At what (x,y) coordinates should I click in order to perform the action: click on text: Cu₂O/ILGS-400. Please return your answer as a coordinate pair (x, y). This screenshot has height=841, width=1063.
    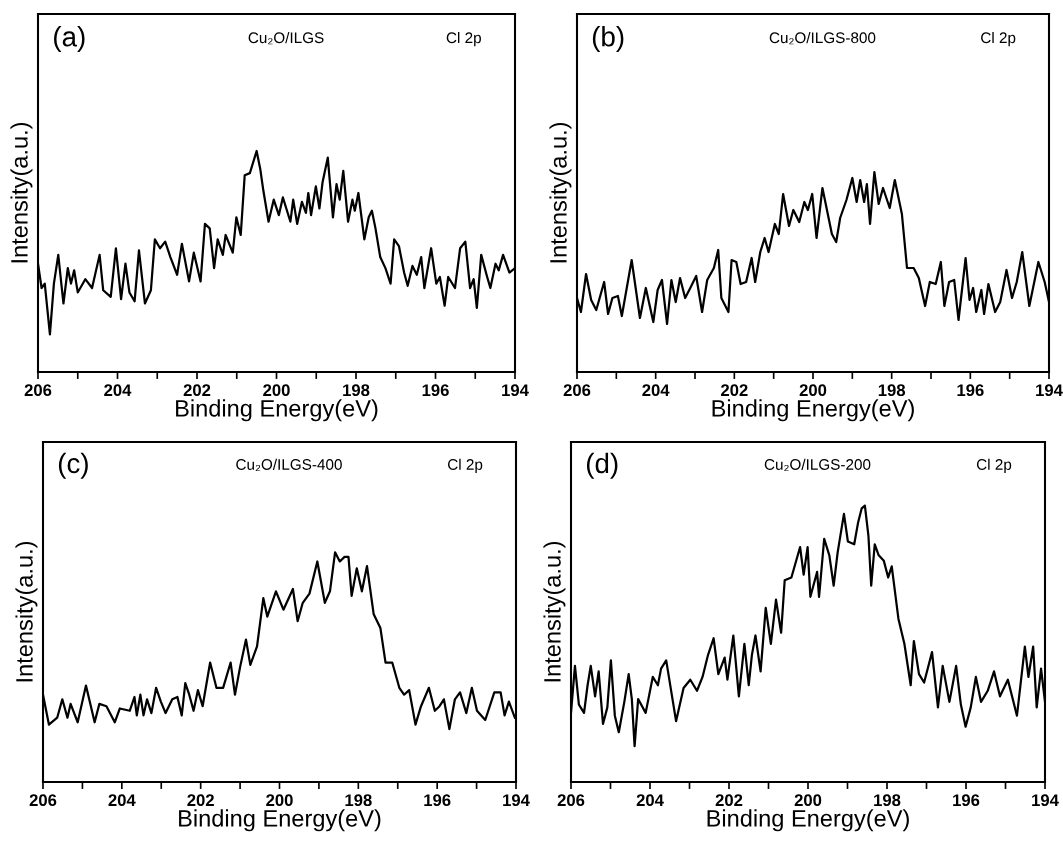
    Looking at the image, I should click on (289, 465).